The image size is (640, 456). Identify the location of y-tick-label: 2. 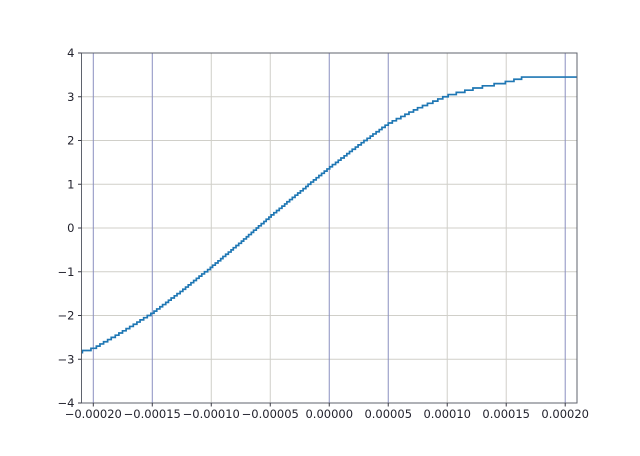
(70, 141).